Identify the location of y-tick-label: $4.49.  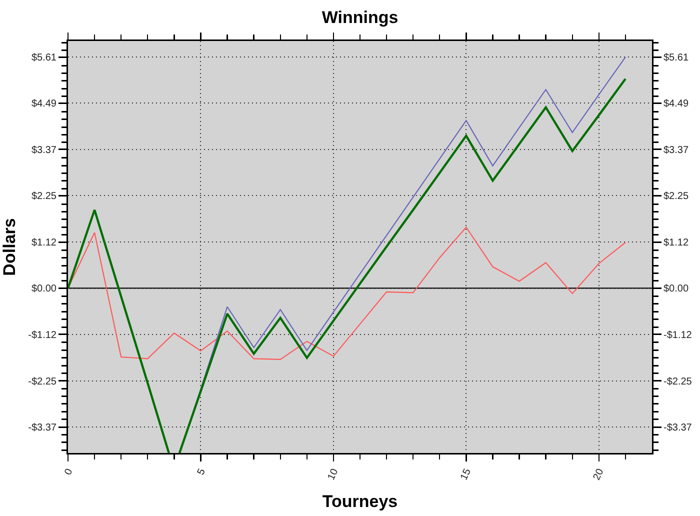
(44, 104).